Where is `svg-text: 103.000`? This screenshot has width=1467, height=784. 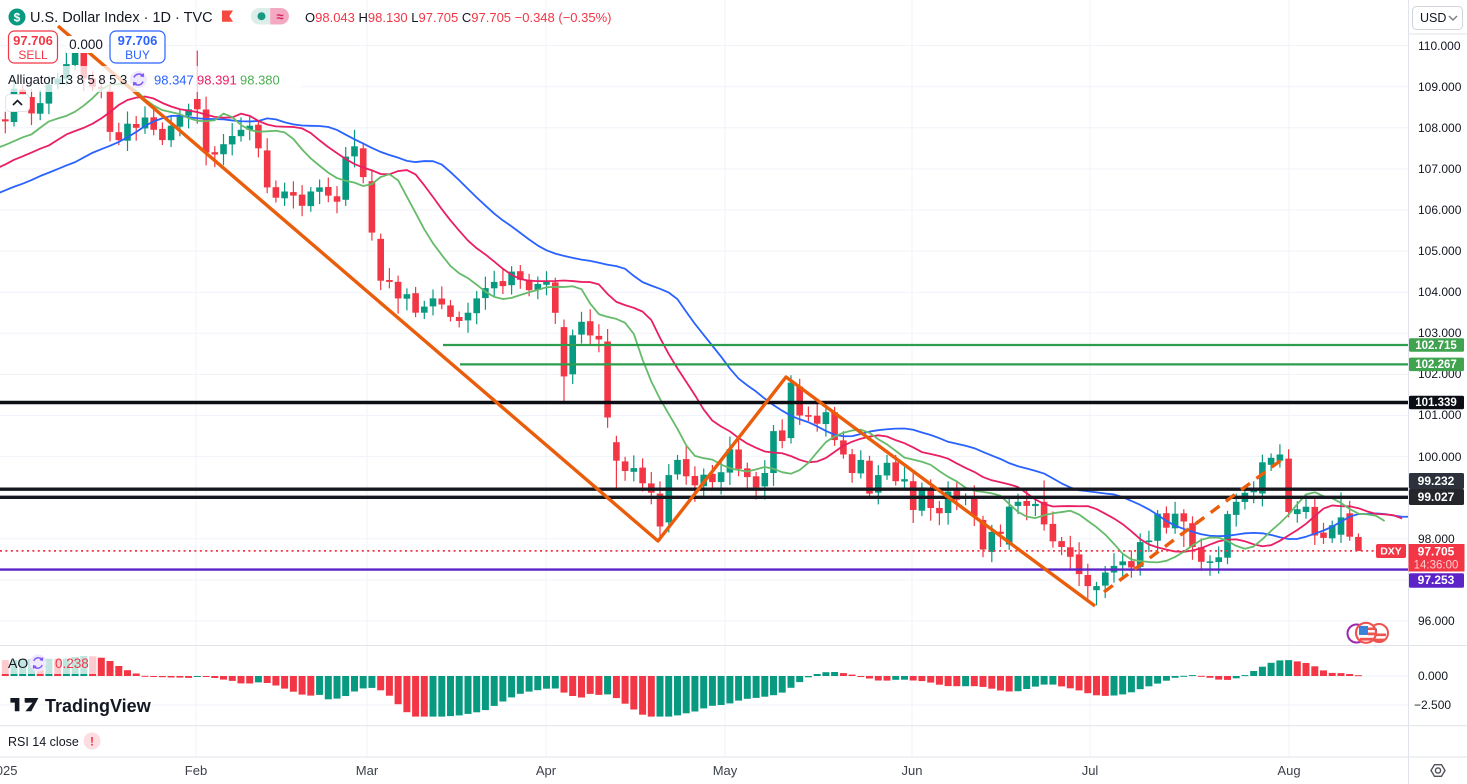 svg-text: 103.000 is located at coordinates (1440, 333).